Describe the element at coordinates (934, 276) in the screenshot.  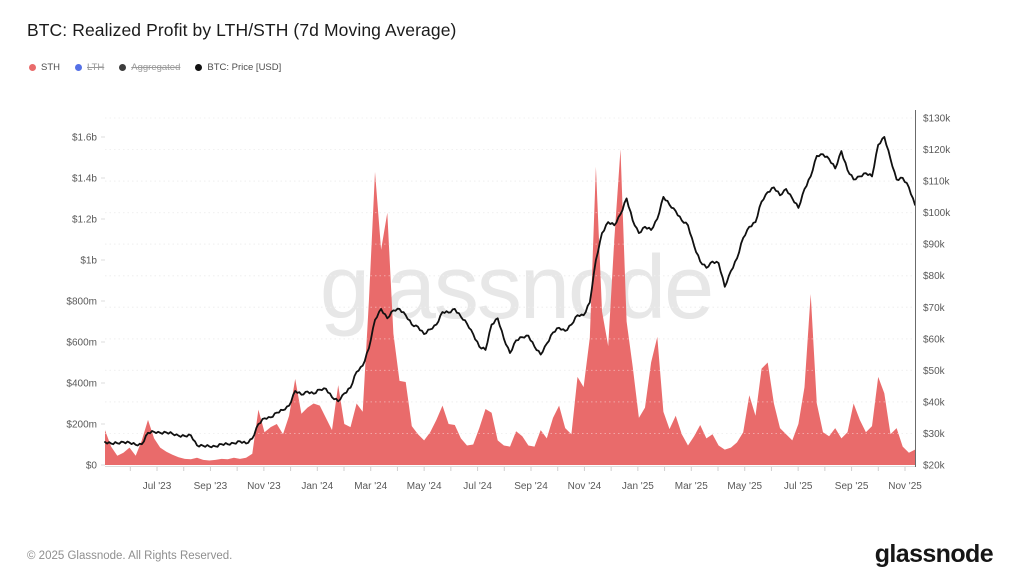
I see `svg-text: $80k` at that location.